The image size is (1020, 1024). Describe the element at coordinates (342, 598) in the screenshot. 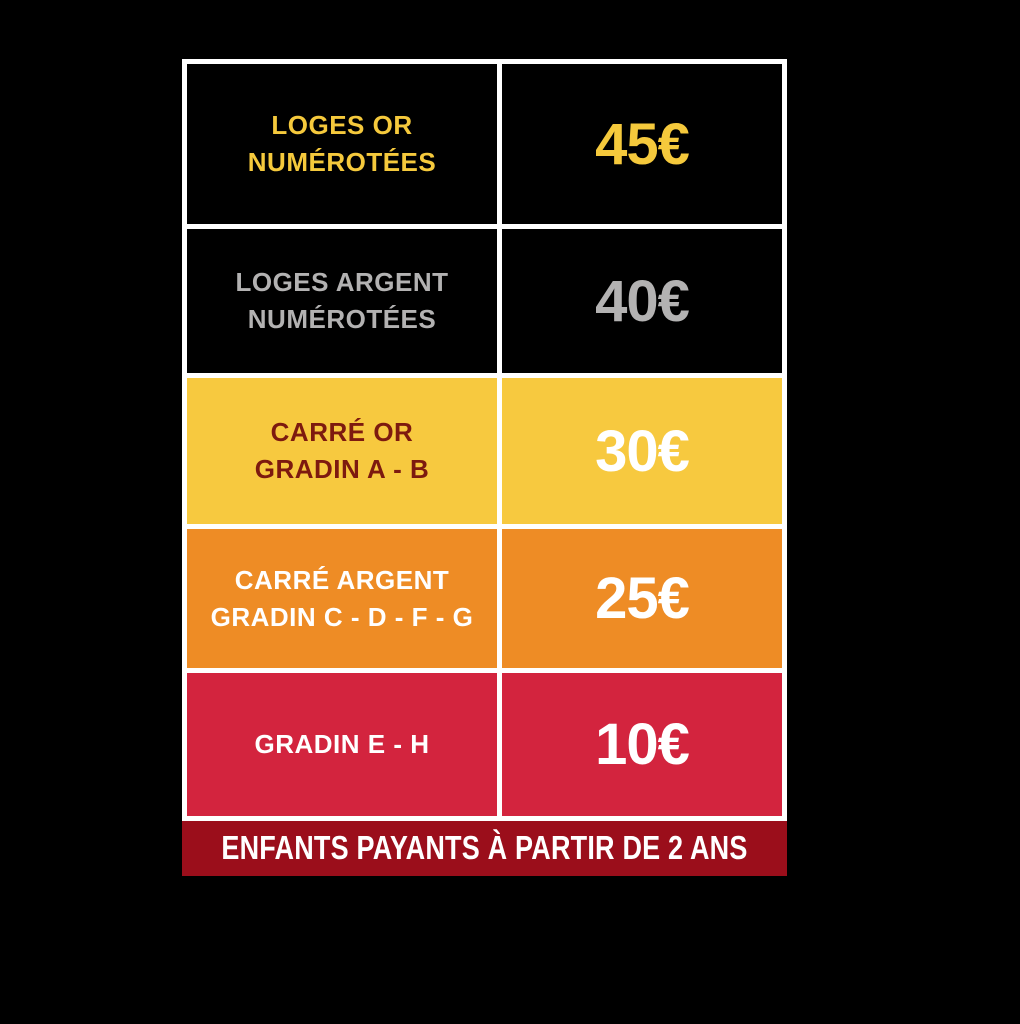

I see `category-cell-carre-argent: CARRÉ ARGENT GRADIN C - D - F - G` at that location.